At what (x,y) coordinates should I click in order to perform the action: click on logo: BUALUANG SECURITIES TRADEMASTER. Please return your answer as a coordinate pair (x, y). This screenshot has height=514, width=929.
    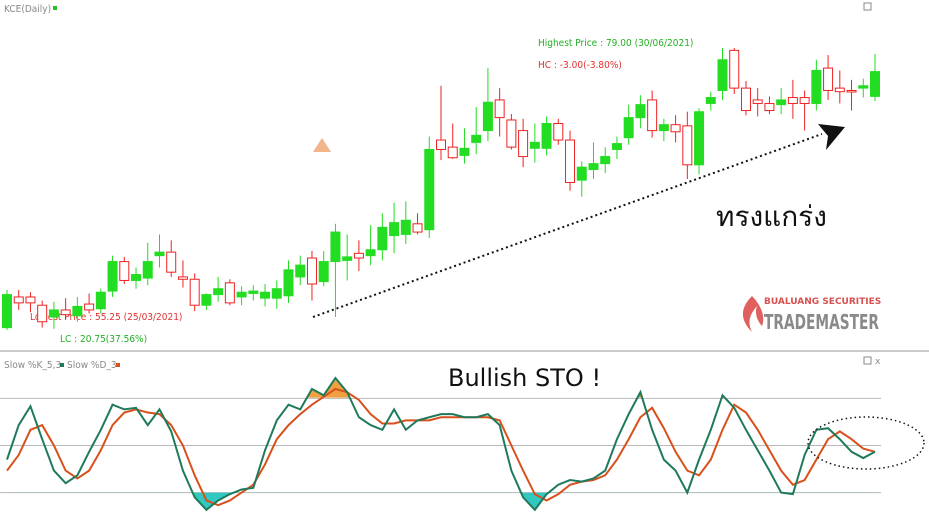
    Looking at the image, I should click on (811, 315).